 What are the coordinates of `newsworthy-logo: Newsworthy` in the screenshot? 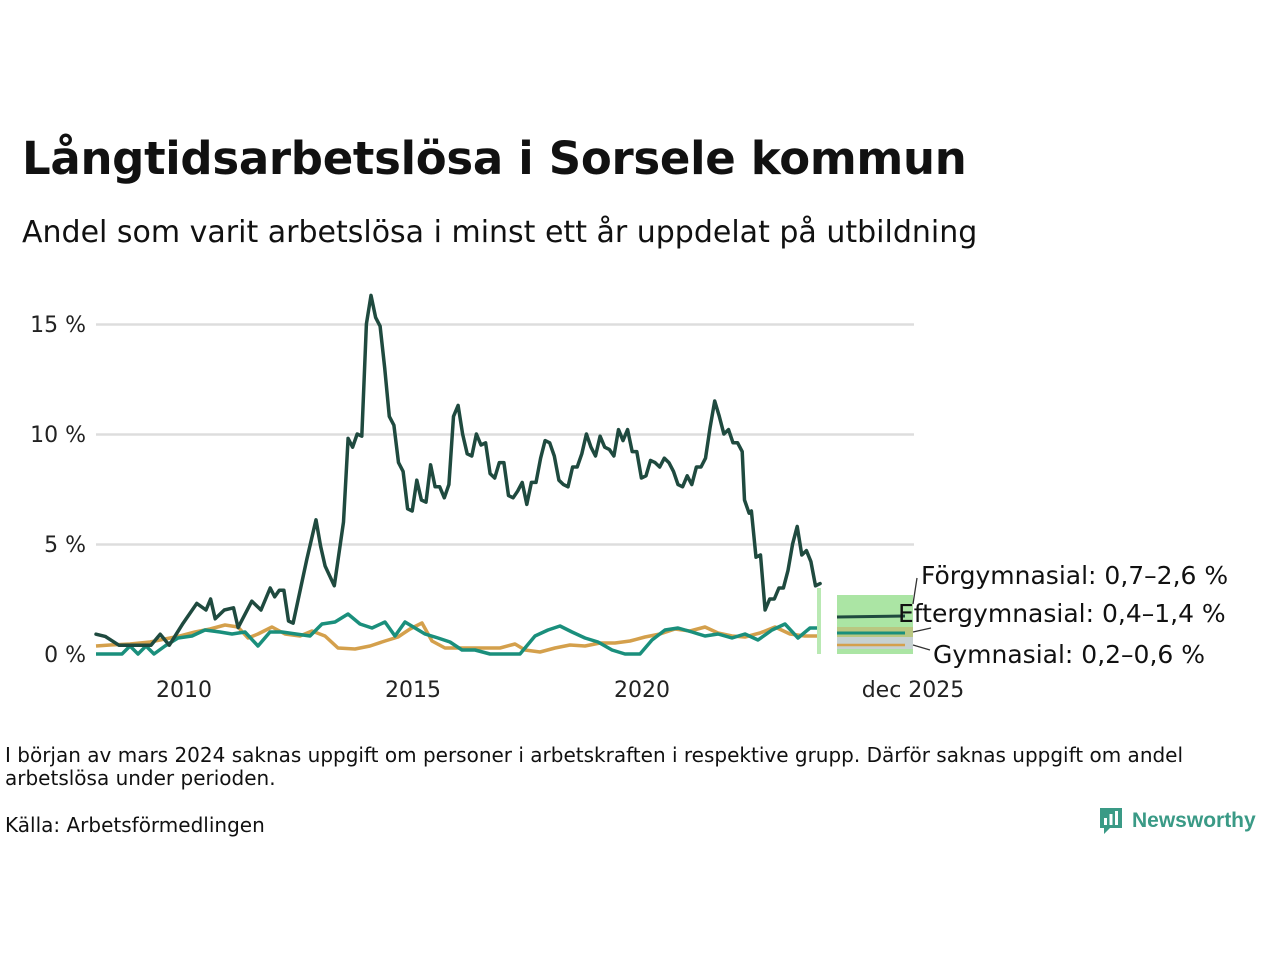 It's located at (1177, 821).